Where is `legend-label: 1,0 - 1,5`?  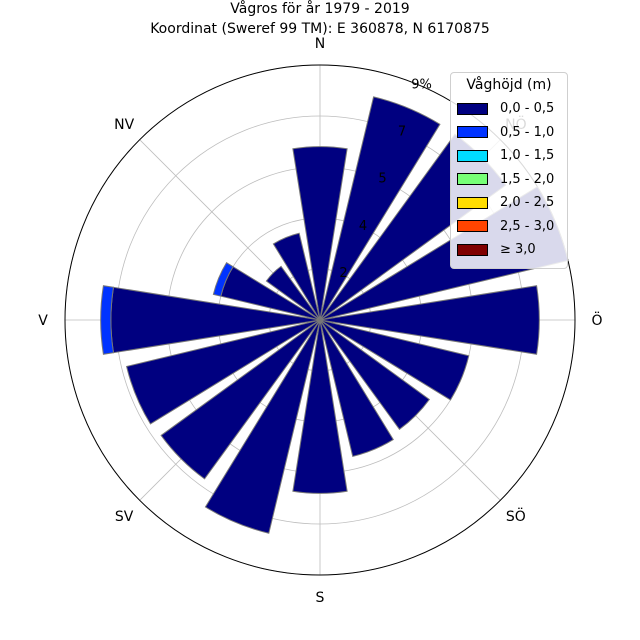
legend-label: 1,0 - 1,5 is located at coordinates (527, 156).